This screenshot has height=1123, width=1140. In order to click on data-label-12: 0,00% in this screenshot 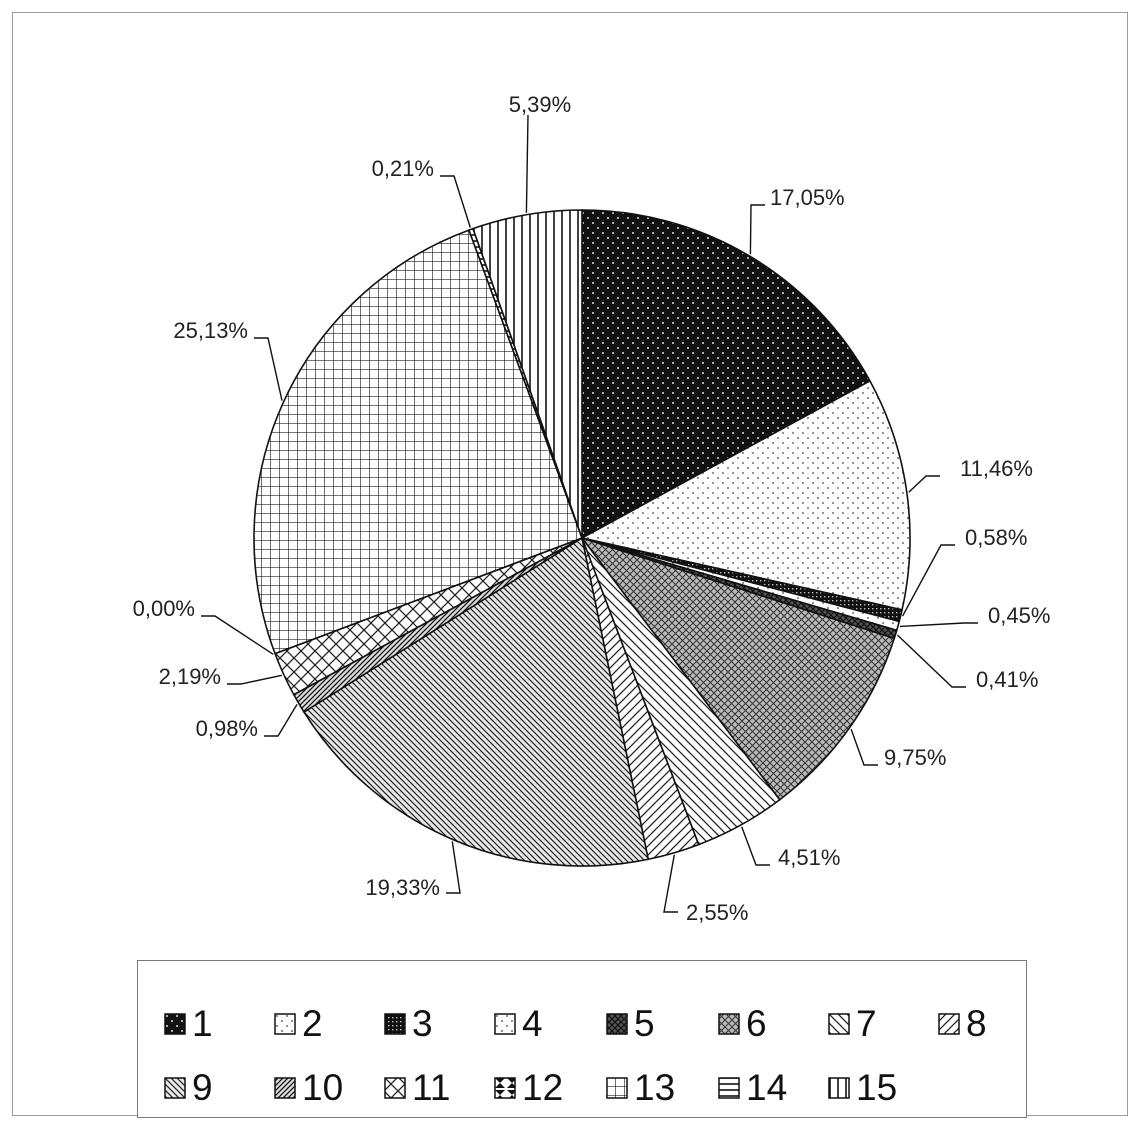, I will do `click(164, 608)`.